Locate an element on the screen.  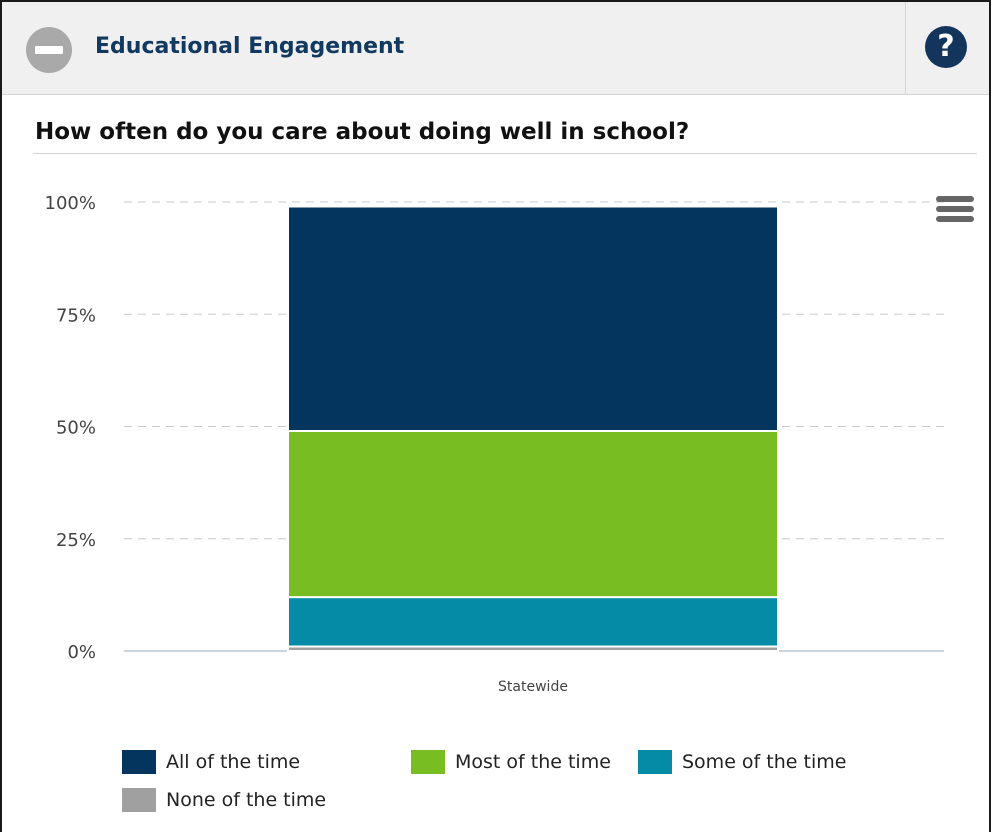
minus-circle-icon is located at coordinates (49, 50).